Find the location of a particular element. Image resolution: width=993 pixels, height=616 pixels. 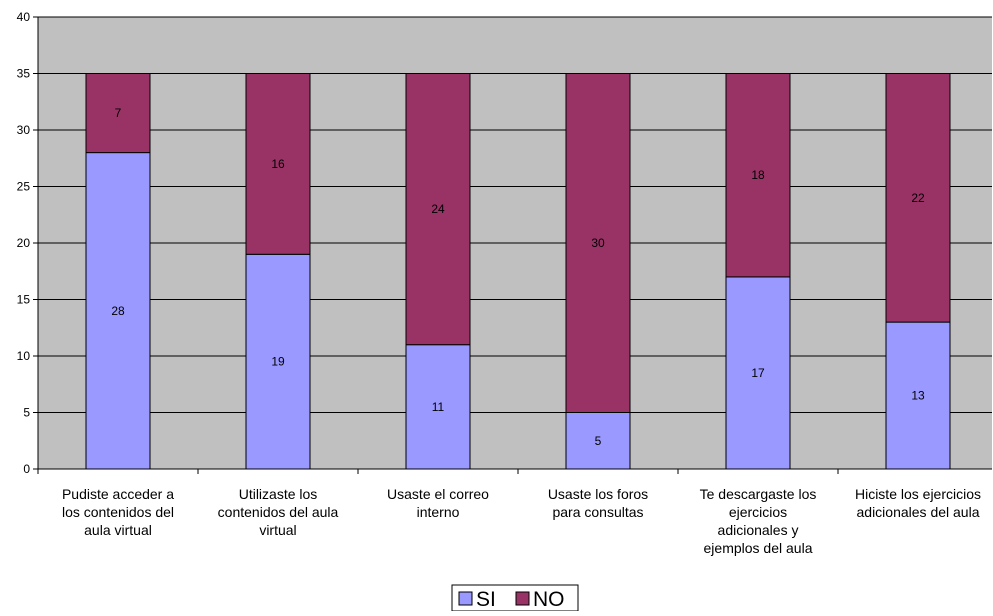

legend-swatch-no is located at coordinates (522, 598).